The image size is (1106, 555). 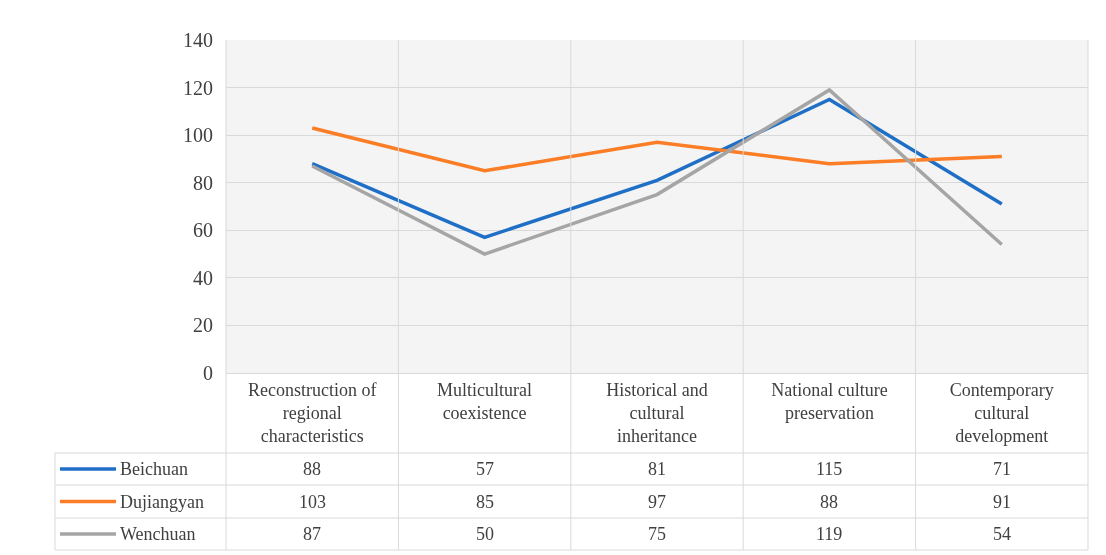 What do you see at coordinates (829, 469) in the screenshot?
I see `data-label: 115` at bounding box center [829, 469].